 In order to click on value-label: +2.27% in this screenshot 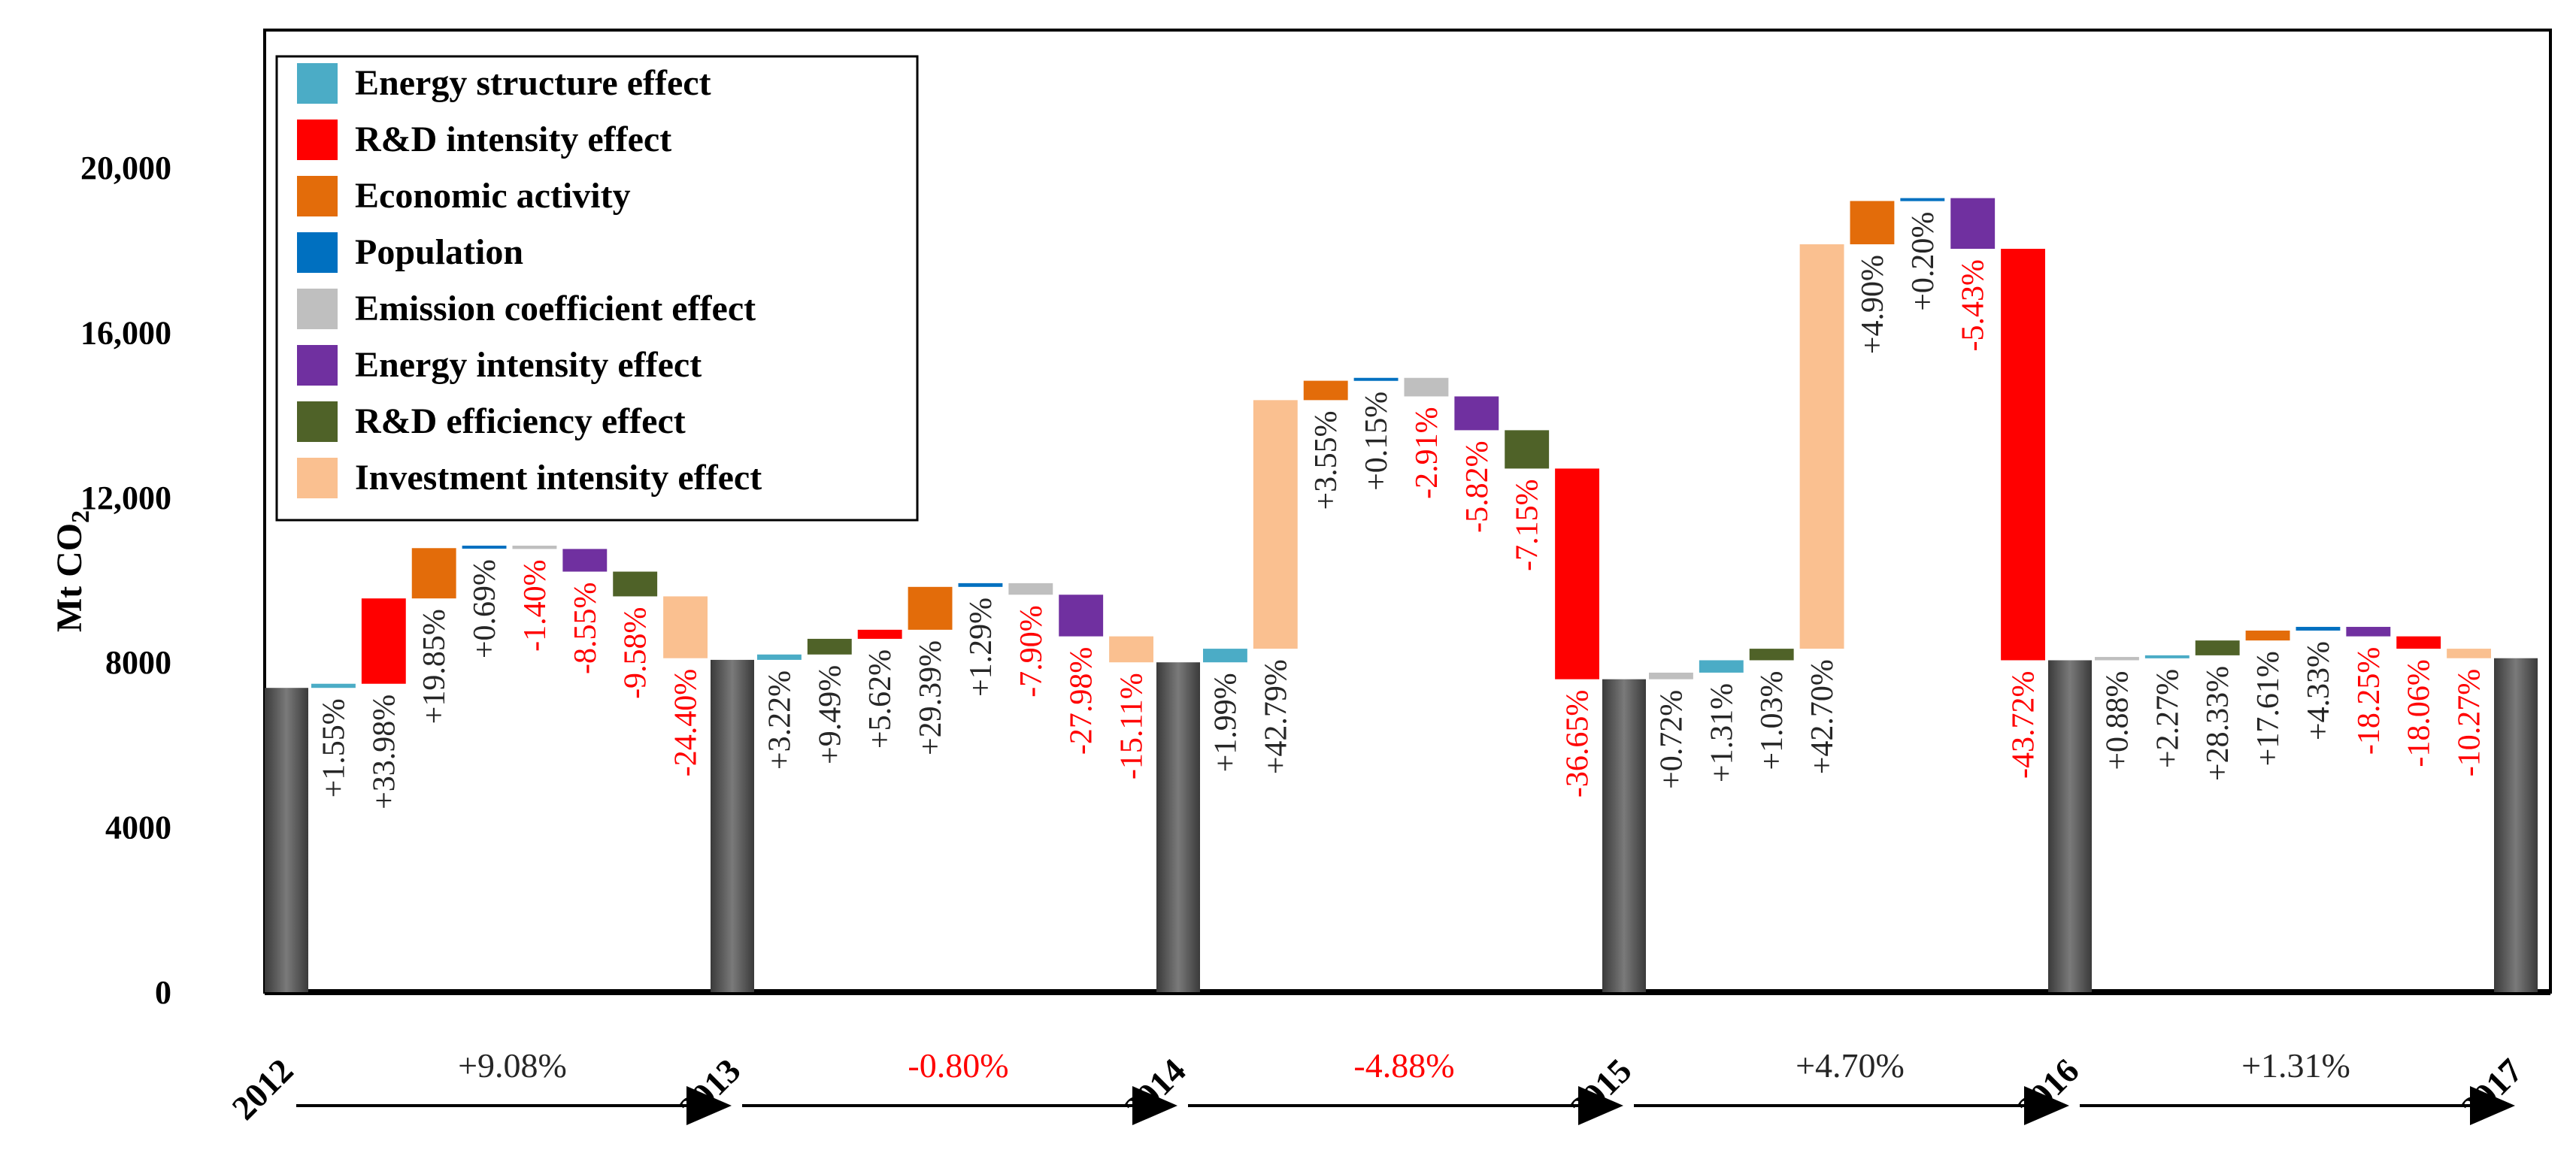, I will do `click(2167, 718)`.